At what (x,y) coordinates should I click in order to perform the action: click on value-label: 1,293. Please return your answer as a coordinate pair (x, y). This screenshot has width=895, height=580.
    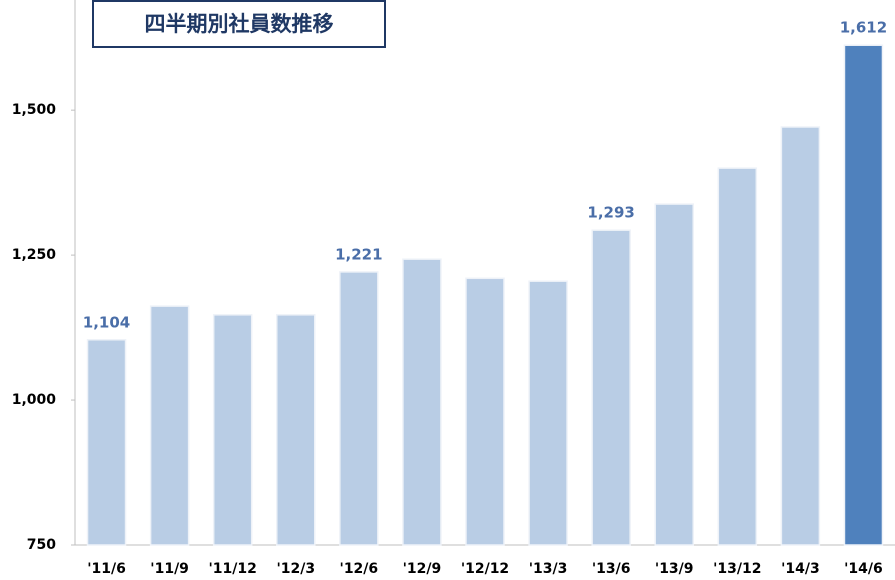
    Looking at the image, I should click on (610, 213).